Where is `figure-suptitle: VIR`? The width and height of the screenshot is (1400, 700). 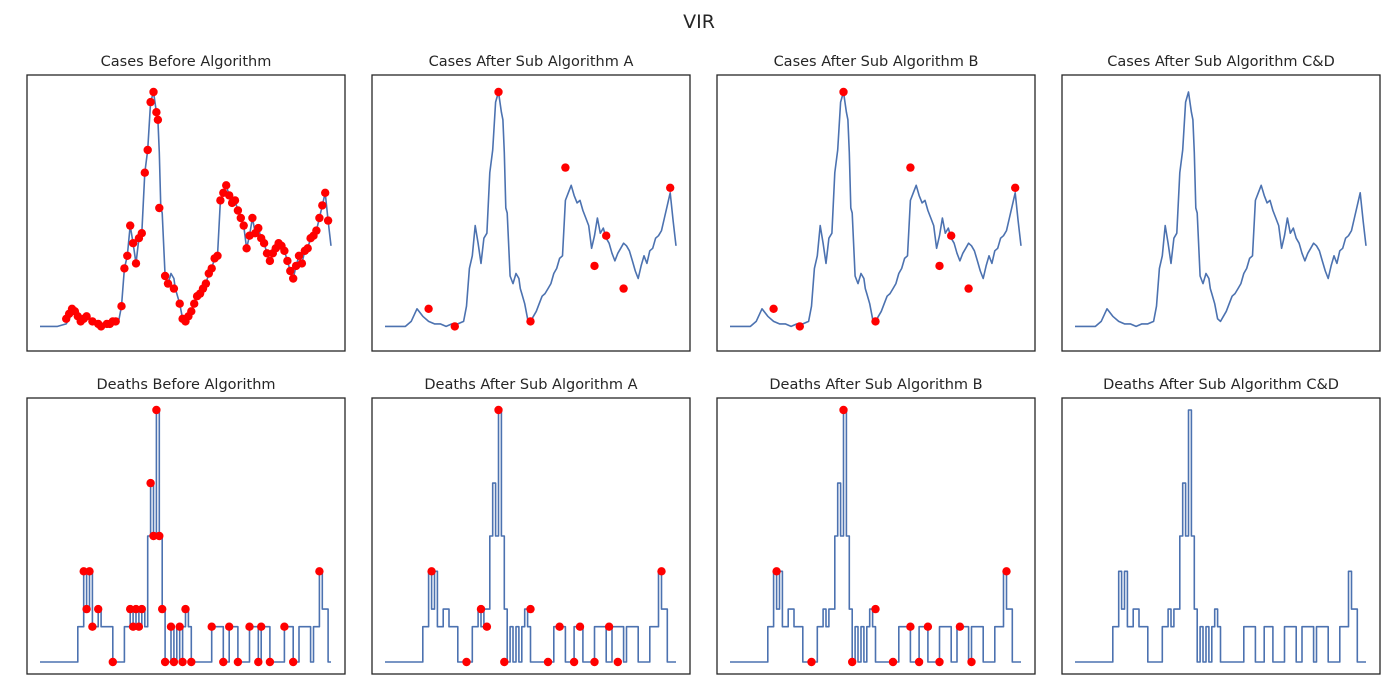 figure-suptitle: VIR is located at coordinates (699, 22).